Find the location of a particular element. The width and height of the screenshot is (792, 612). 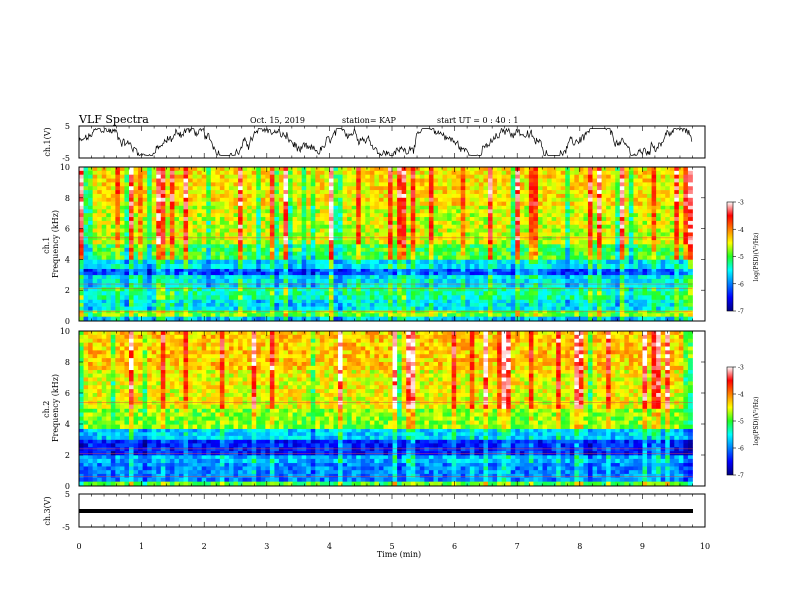

ch1-waveform-ticks is located at coordinates (392, 142).